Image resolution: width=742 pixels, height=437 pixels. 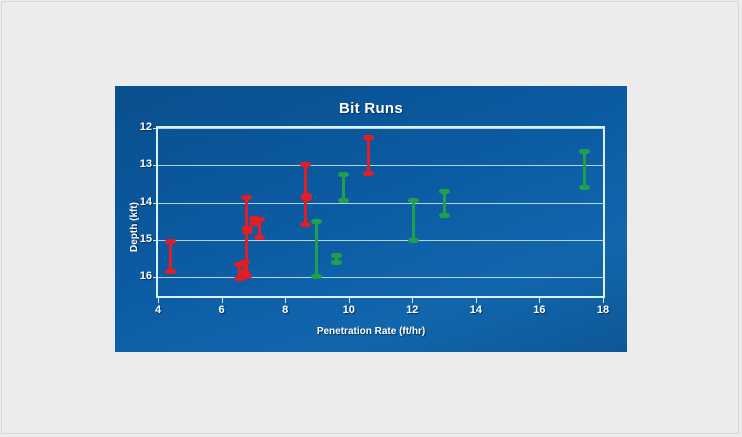 What do you see at coordinates (371, 108) in the screenshot?
I see `chart-title: Bit Runs` at bounding box center [371, 108].